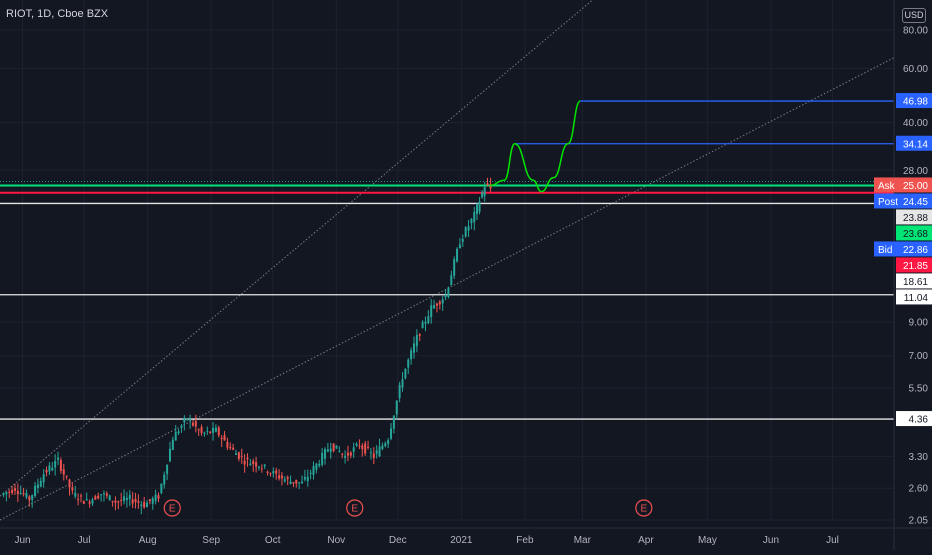 The width and height of the screenshot is (932, 555). I want to click on y-tick-label: 9.00, so click(919, 323).